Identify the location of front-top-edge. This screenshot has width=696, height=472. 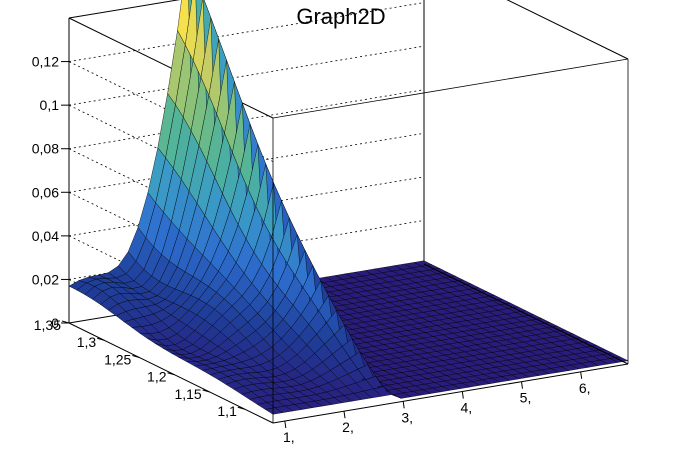
(450, 88).